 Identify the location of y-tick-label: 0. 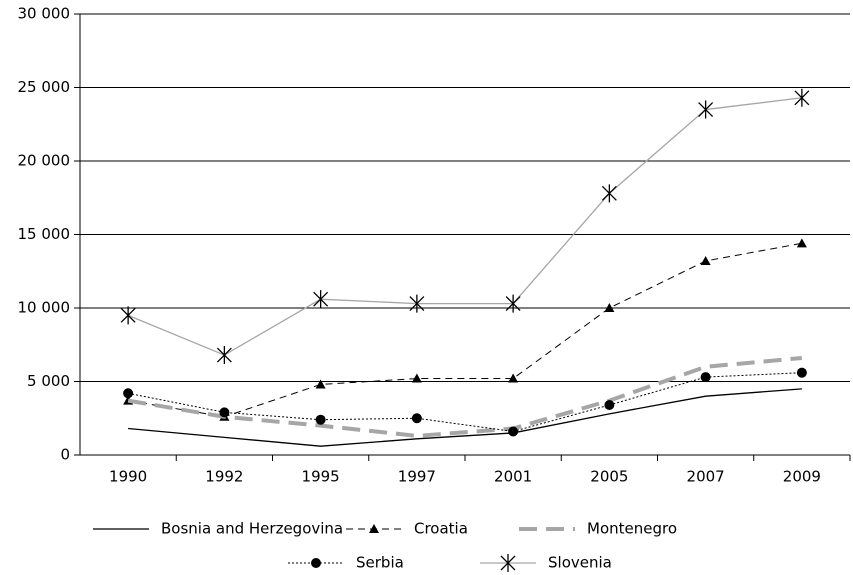
(65, 455).